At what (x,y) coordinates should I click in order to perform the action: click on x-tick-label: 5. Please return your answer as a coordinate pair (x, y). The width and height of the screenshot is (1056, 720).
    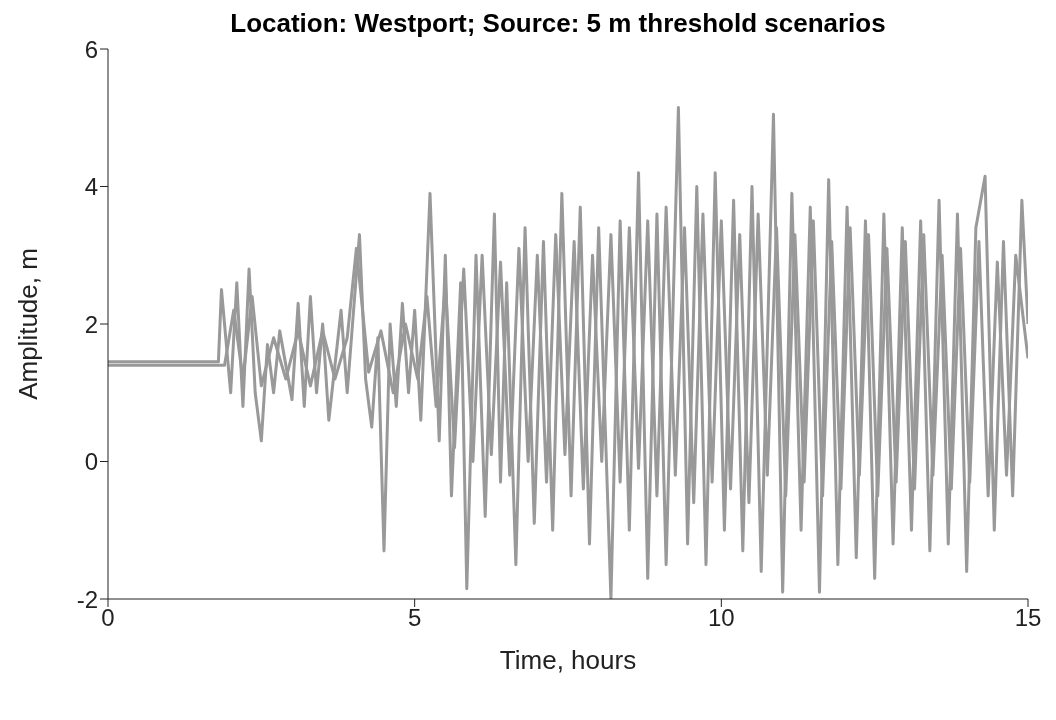
    Looking at the image, I should click on (414, 618).